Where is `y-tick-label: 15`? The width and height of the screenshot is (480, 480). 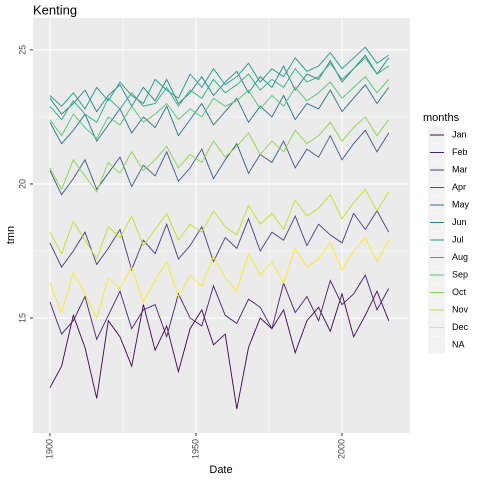 y-tick-label: 15 is located at coordinates (22, 318).